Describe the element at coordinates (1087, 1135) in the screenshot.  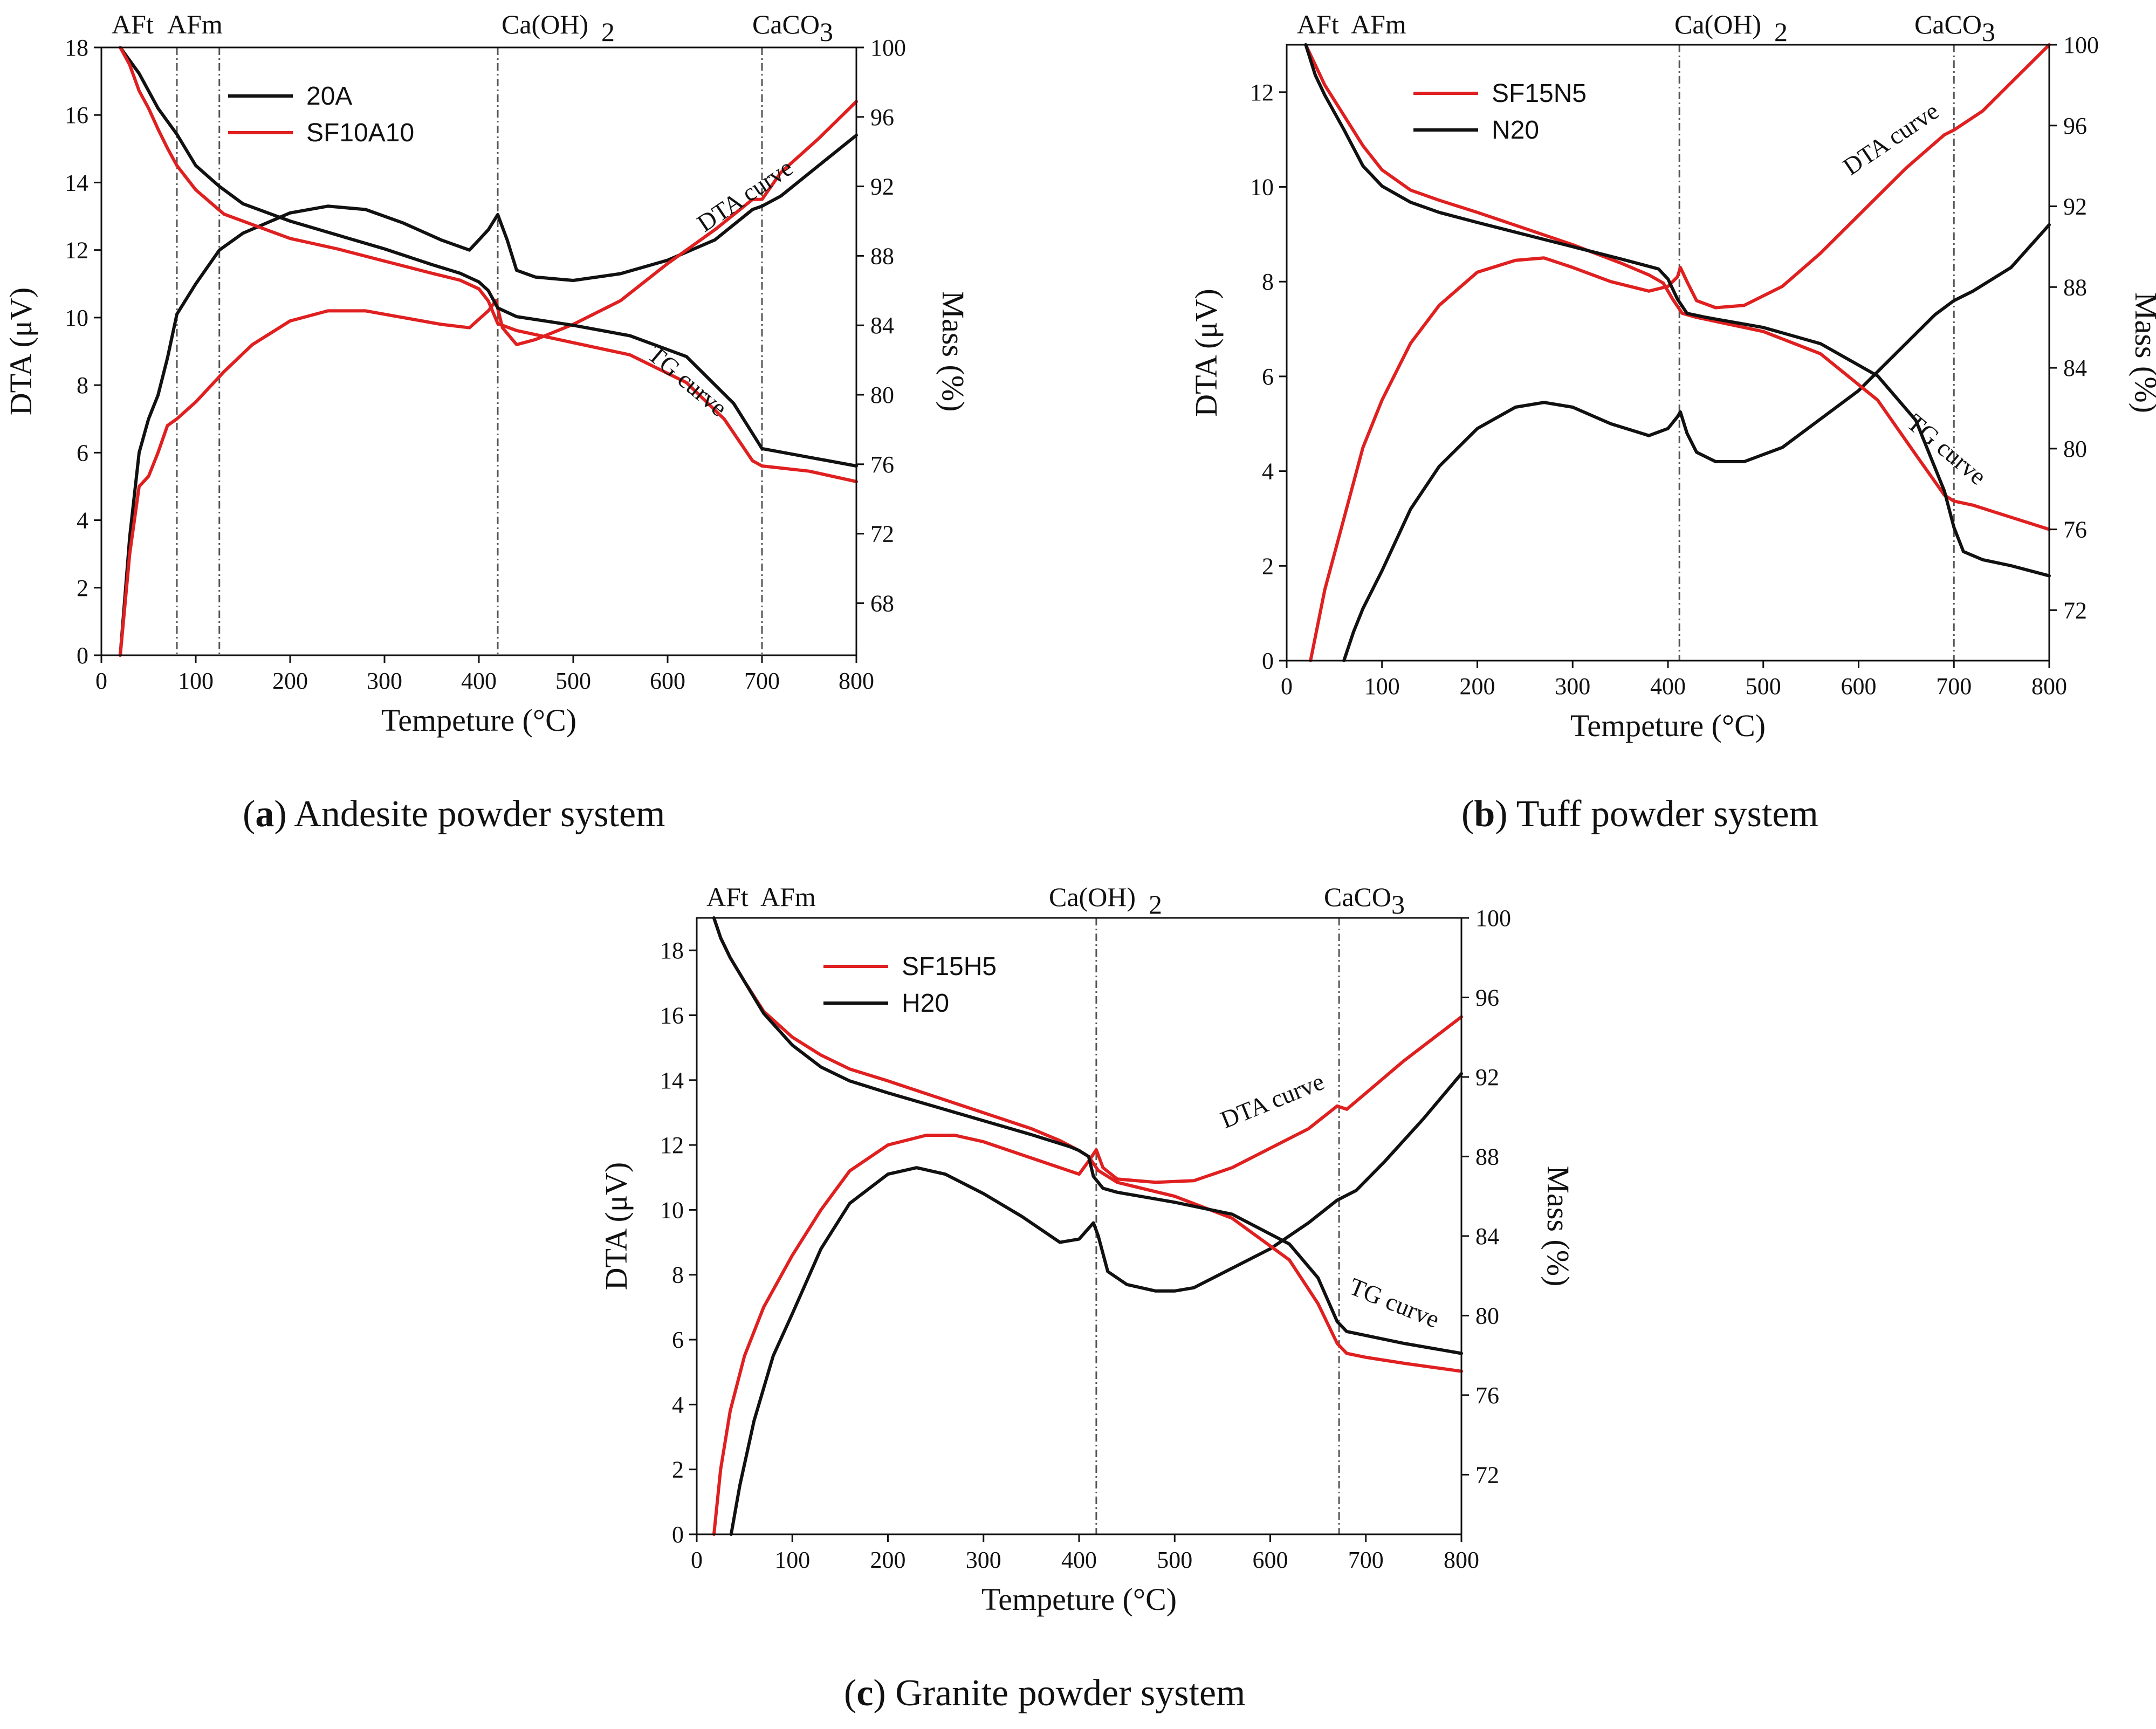
I see `series-c-h20-tg` at that location.